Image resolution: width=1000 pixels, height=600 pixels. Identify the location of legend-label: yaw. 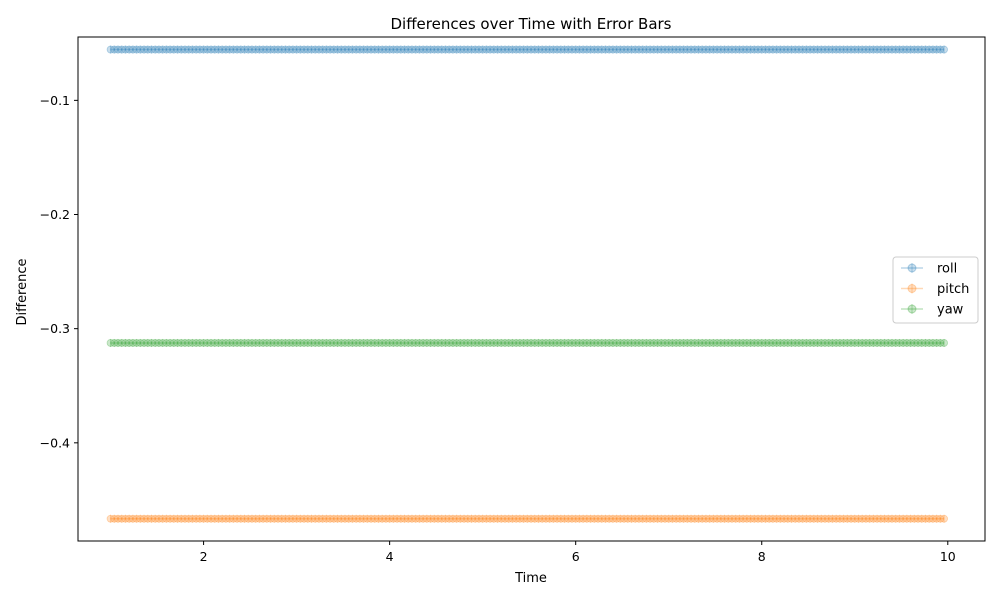
(950, 310).